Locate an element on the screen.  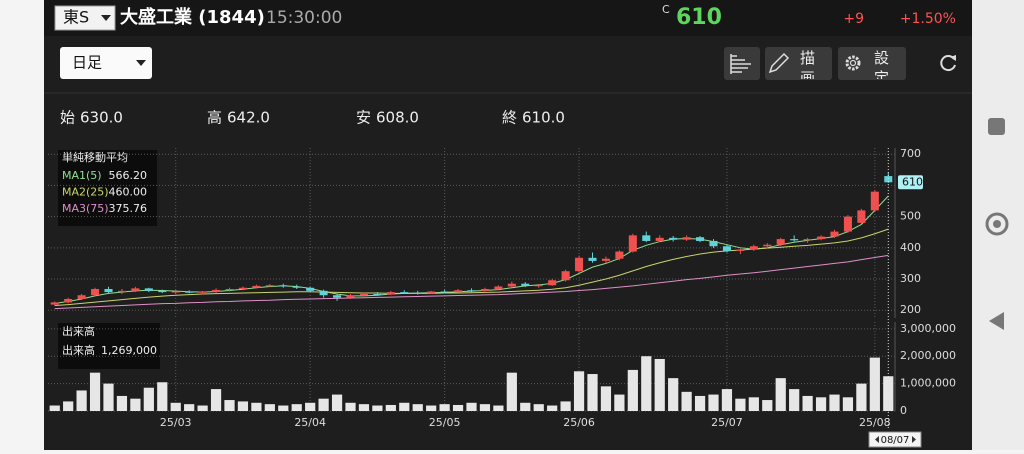
price-tag: 610 is located at coordinates (912, 181).